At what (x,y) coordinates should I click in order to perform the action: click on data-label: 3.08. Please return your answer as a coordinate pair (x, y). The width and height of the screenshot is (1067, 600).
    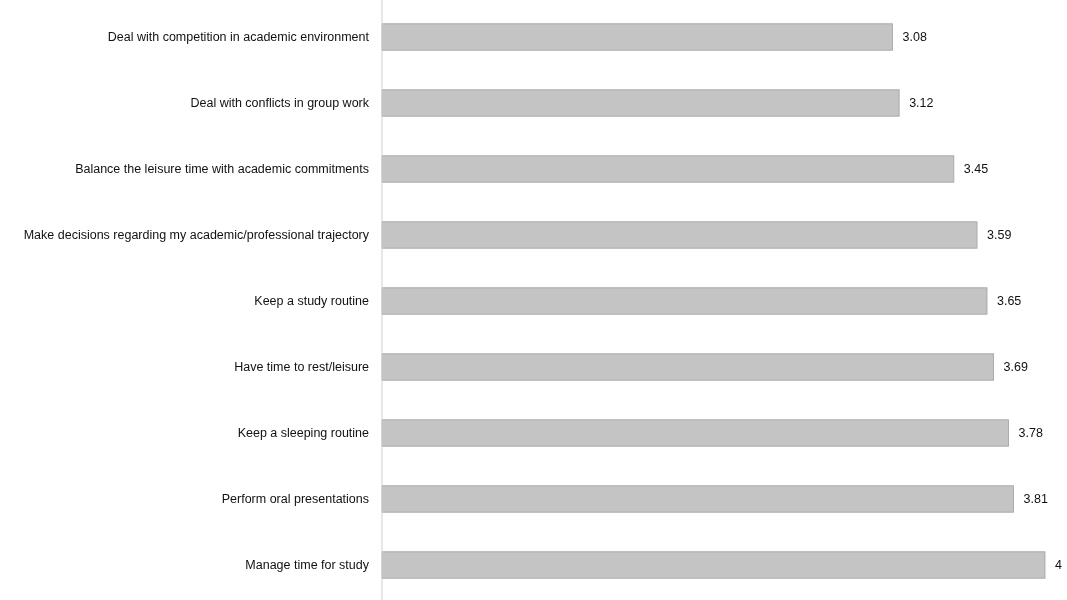
    Looking at the image, I should click on (914, 37).